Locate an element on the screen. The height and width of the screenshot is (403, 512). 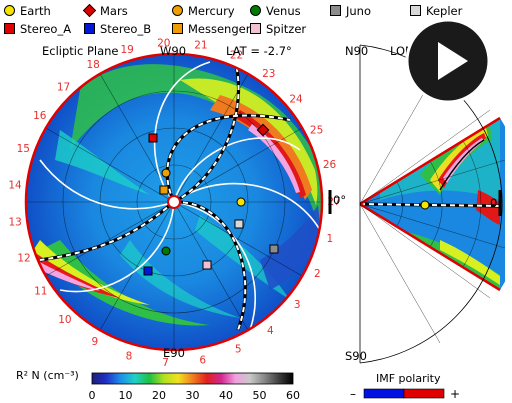
imf-plus-label: + is located at coordinates (455, 394).